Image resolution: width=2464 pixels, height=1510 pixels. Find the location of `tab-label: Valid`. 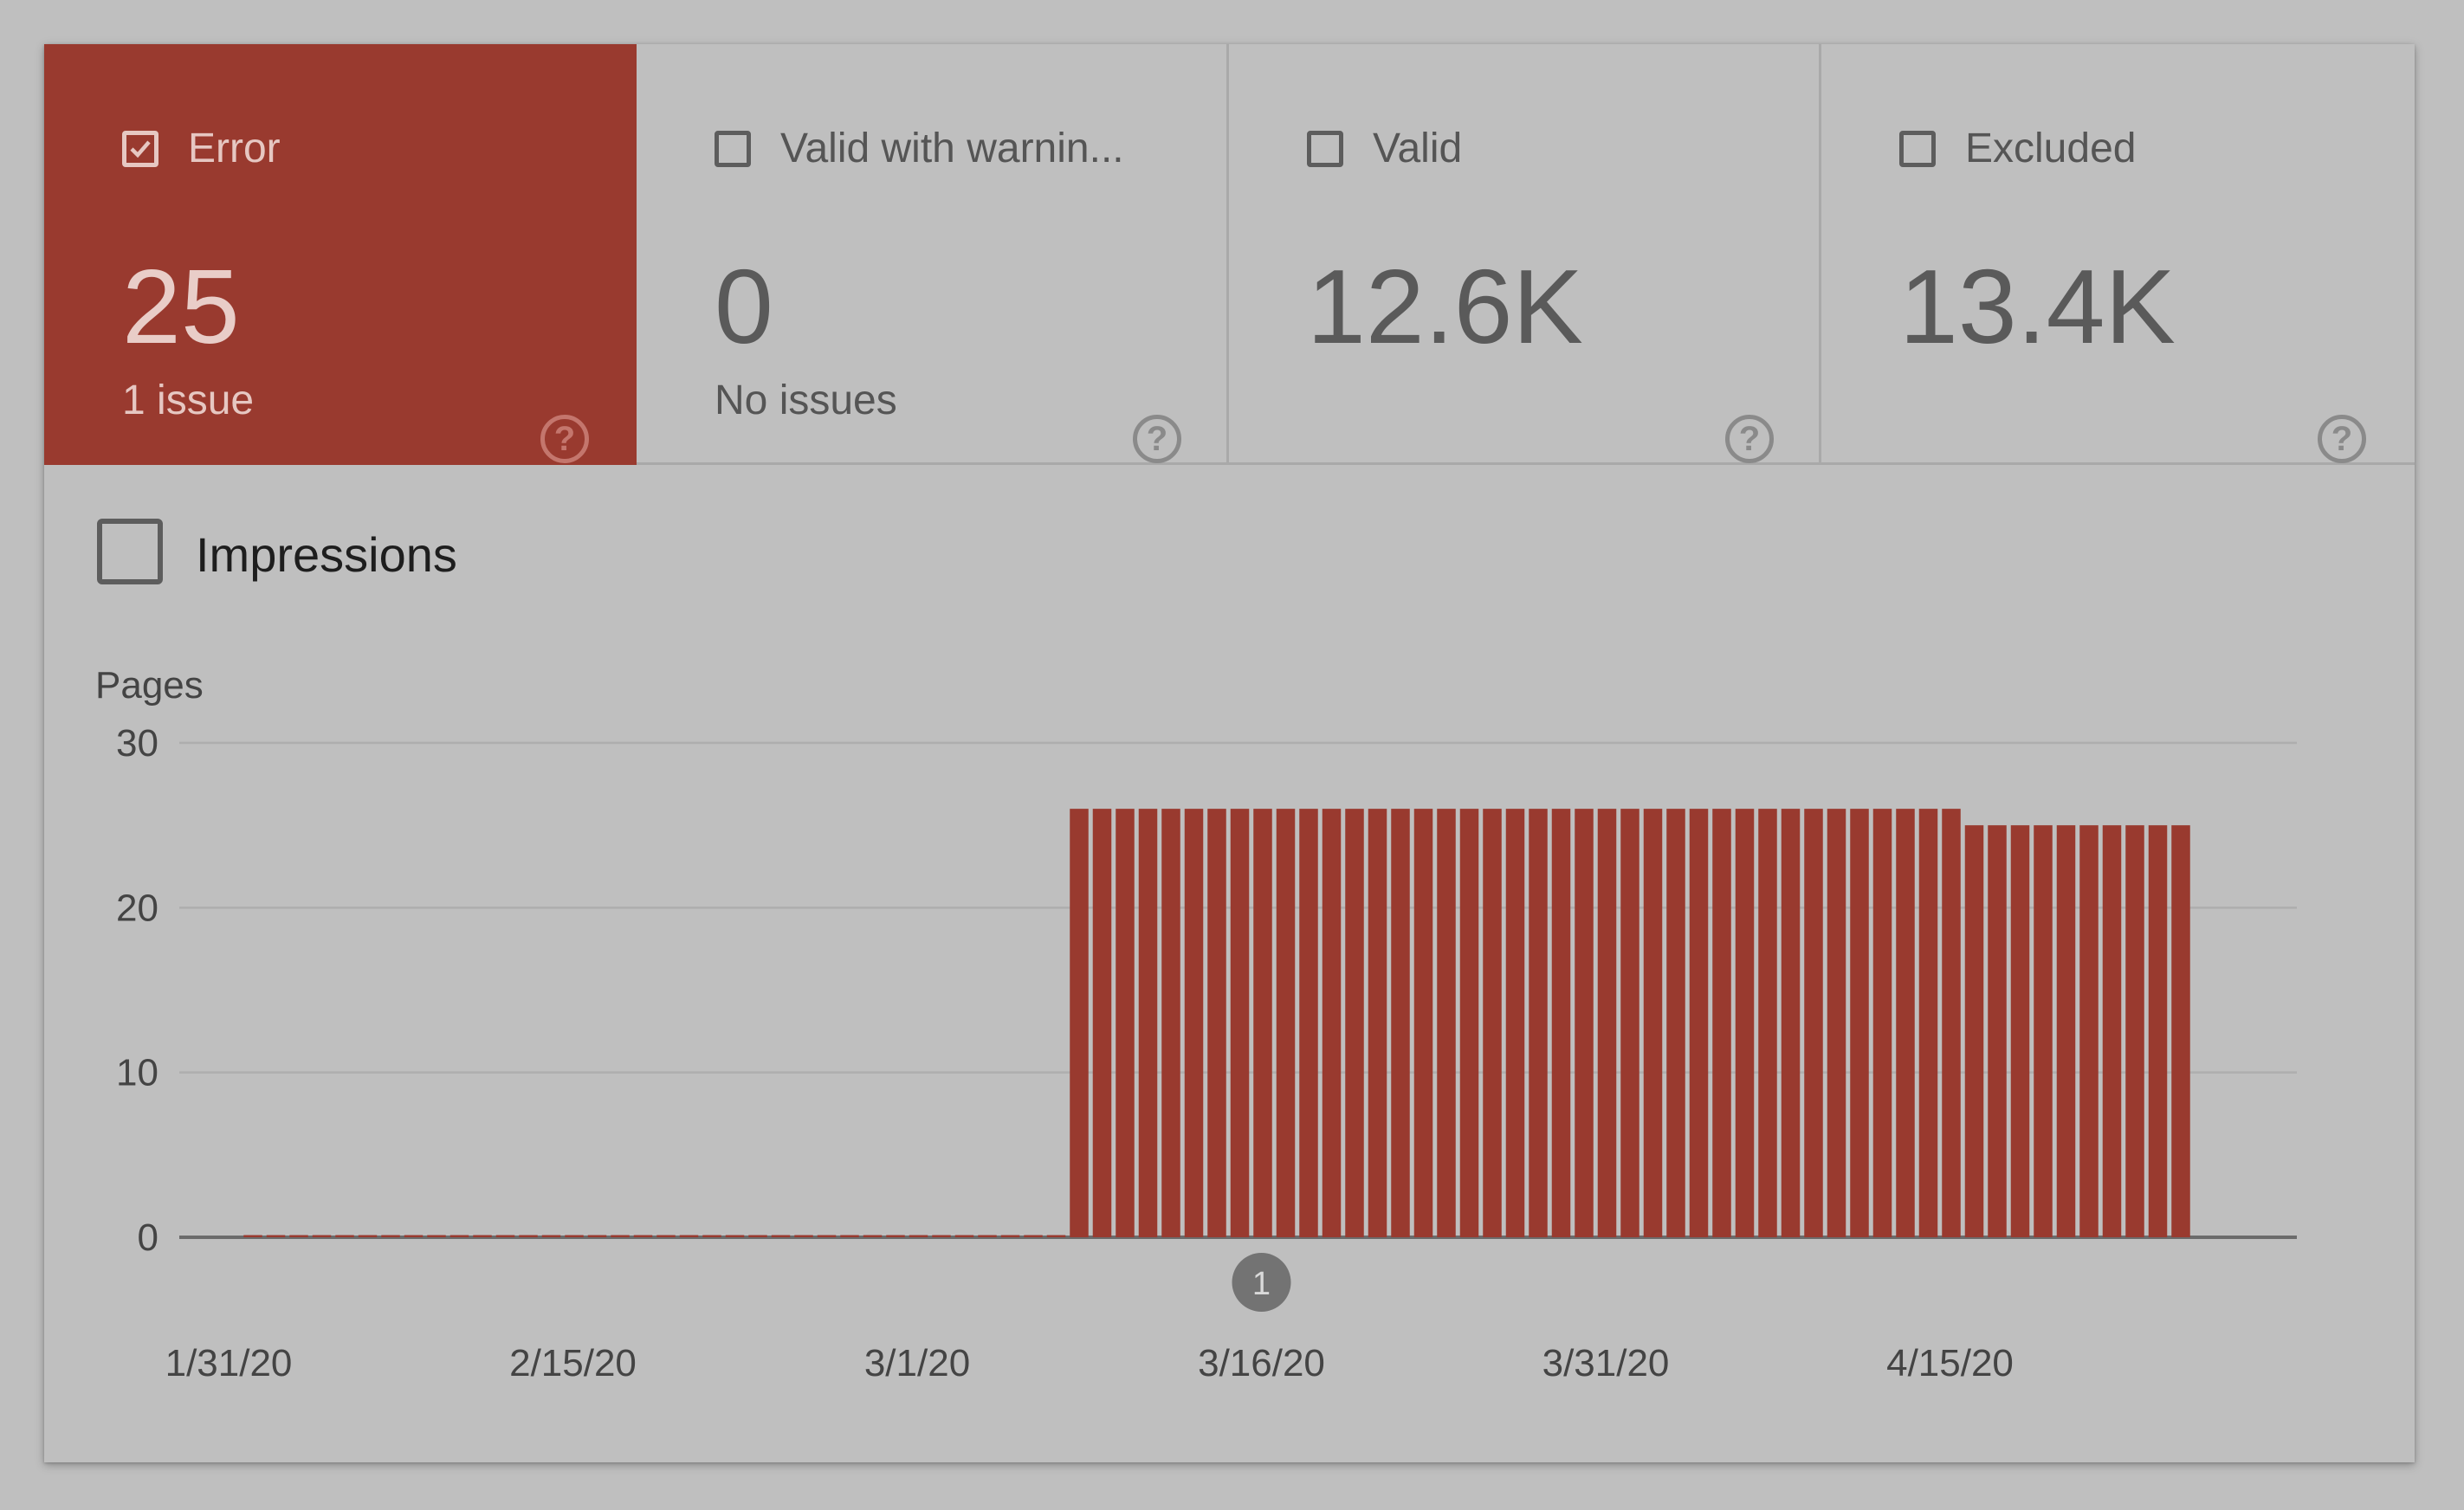

tab-label: Valid is located at coordinates (1418, 148).